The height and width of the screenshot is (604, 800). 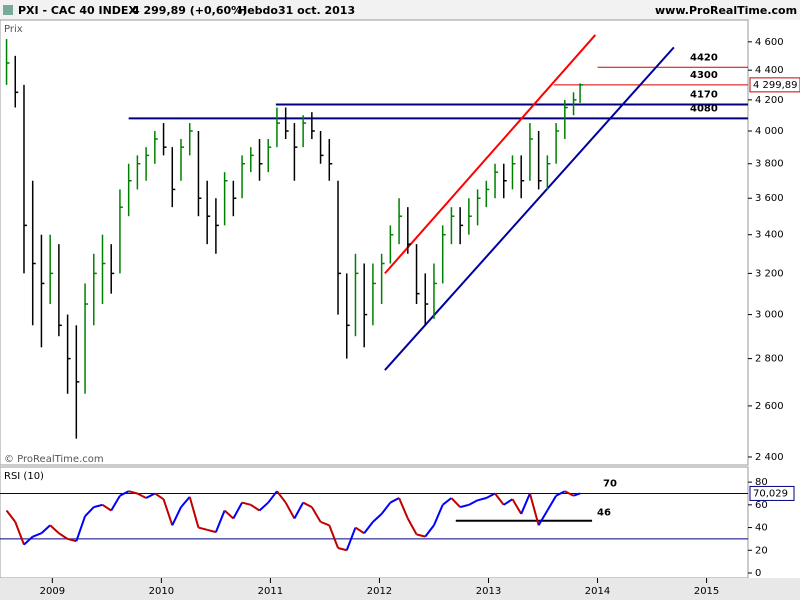 I want to click on x-tick-label: 2011, so click(x=270, y=591).